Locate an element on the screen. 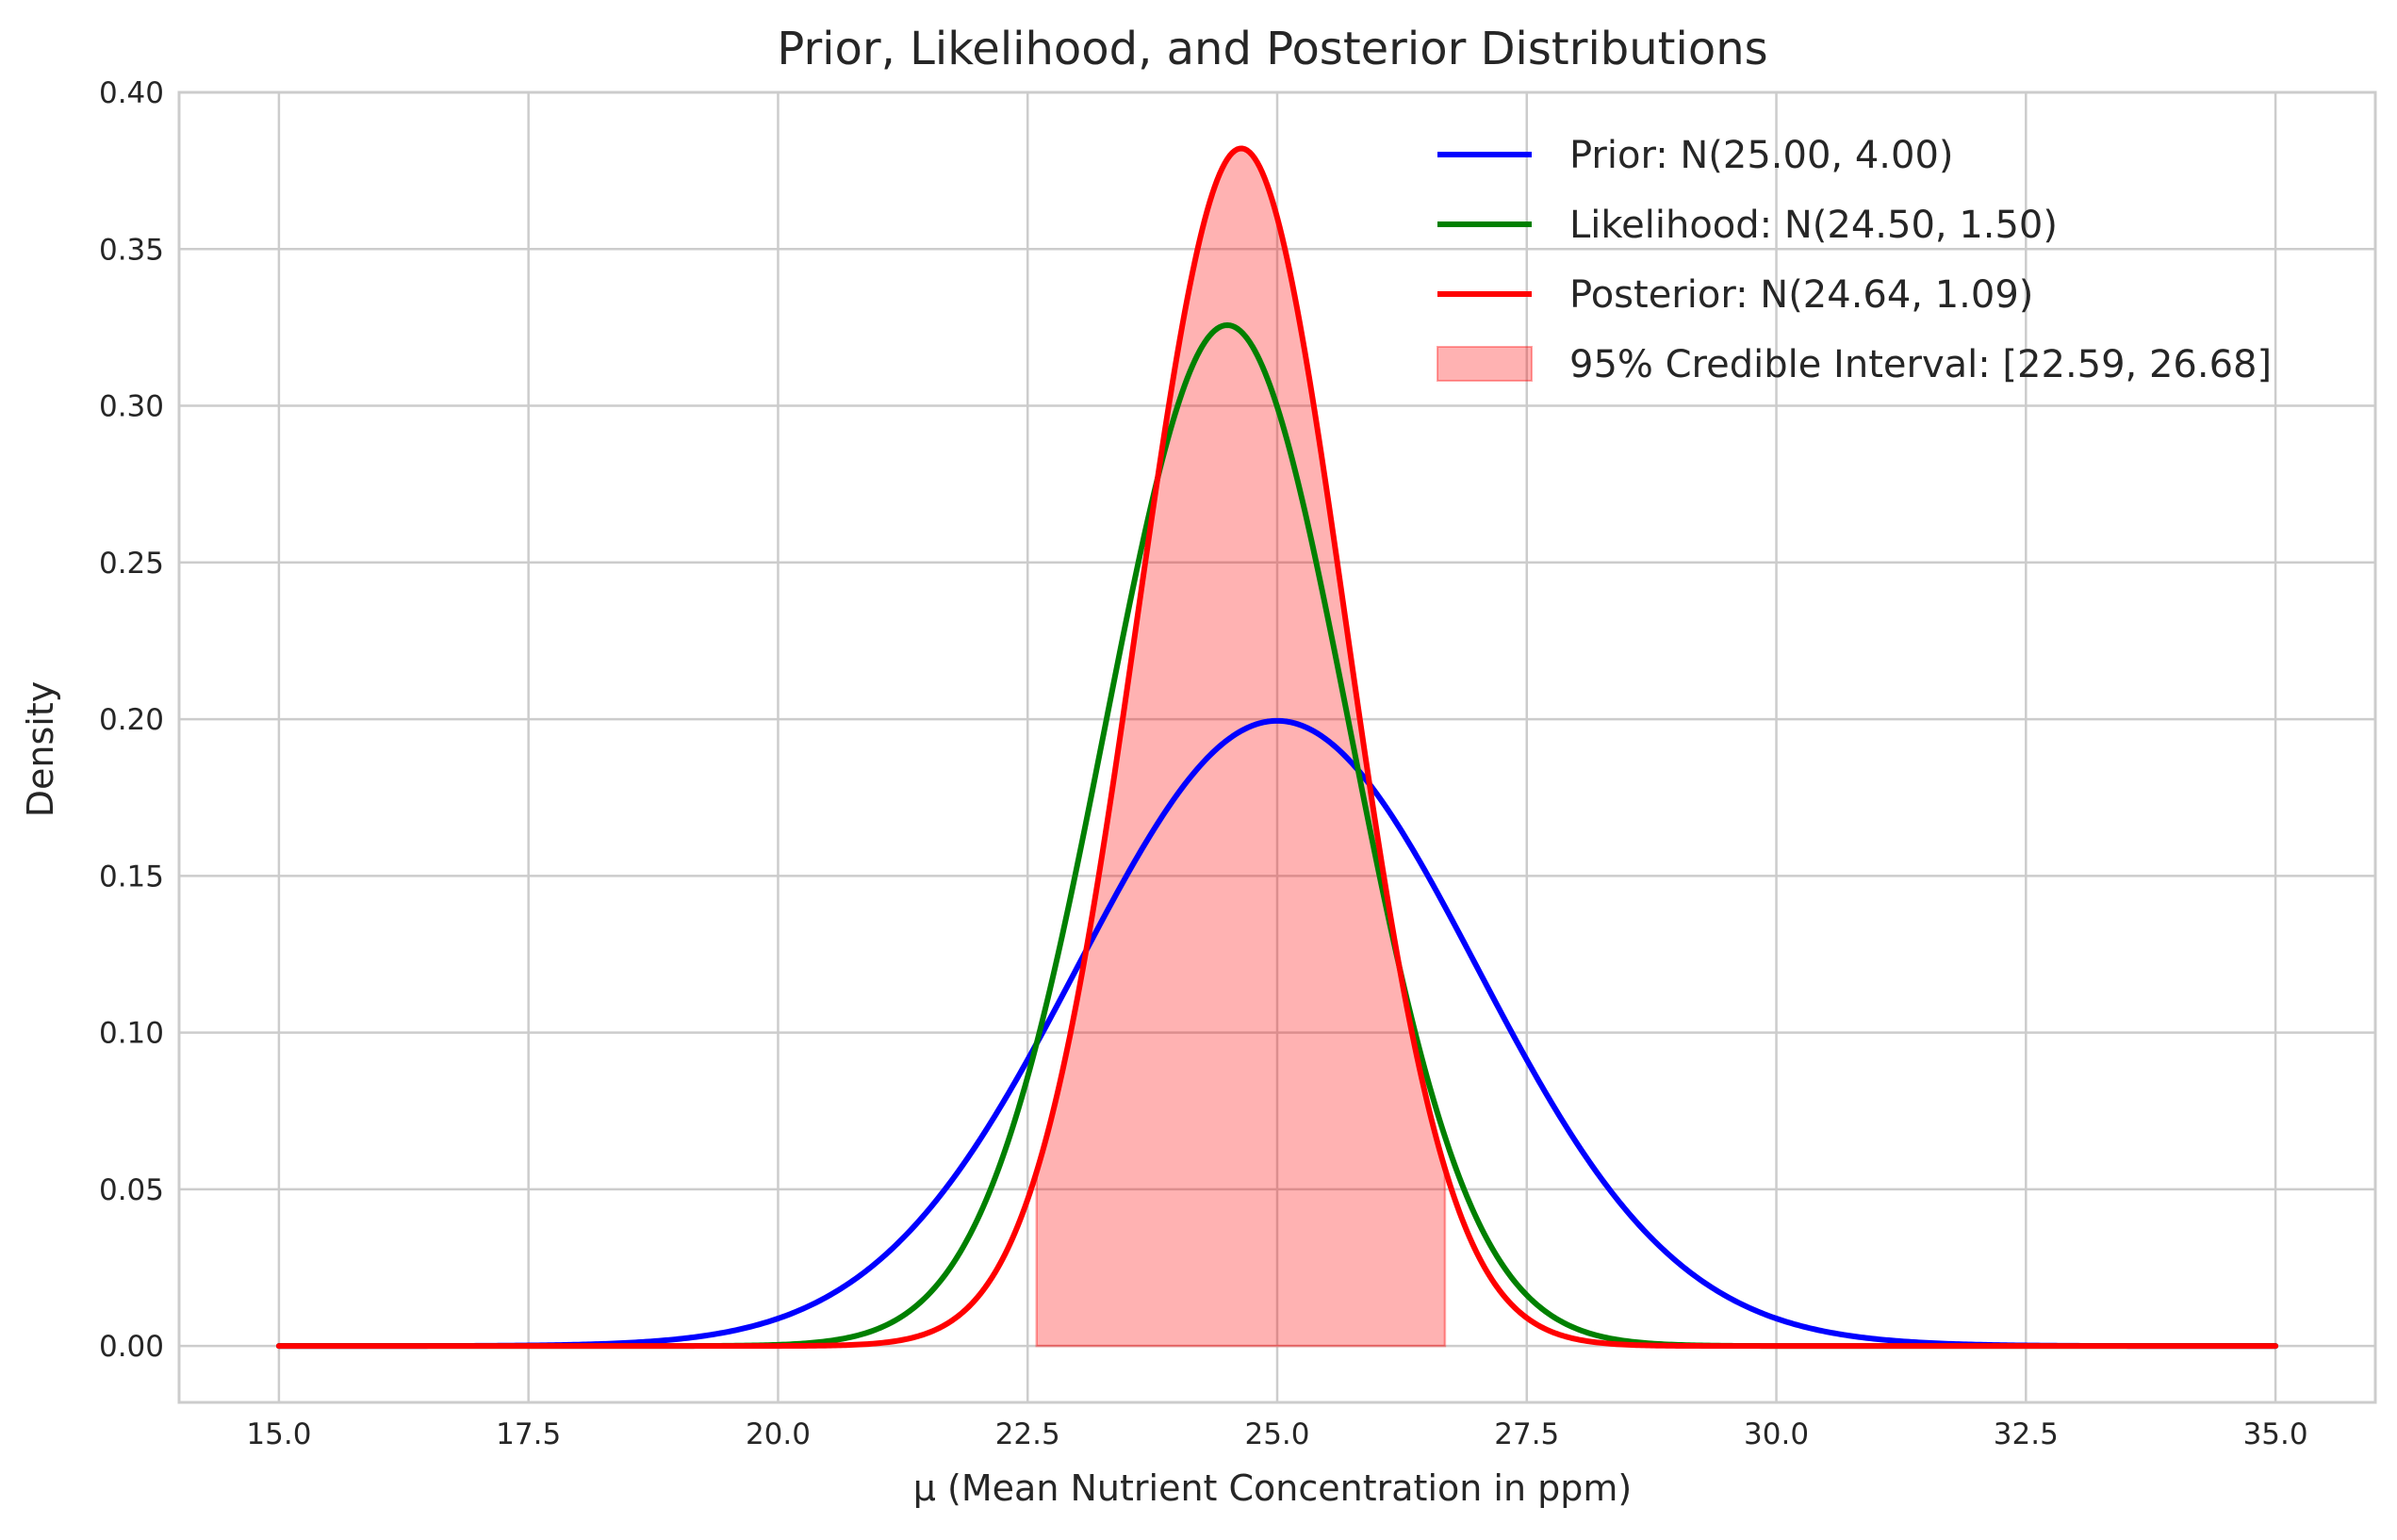 The image size is (2397, 1540). y-tick-label: 0.20 is located at coordinates (131, 720).